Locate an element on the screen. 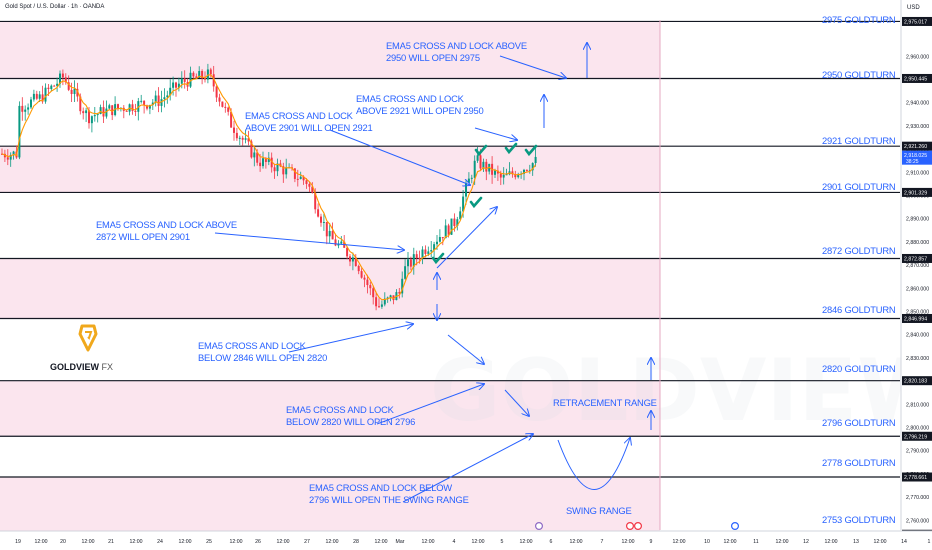  price-tick-label: 2,930.000 is located at coordinates (917, 127).